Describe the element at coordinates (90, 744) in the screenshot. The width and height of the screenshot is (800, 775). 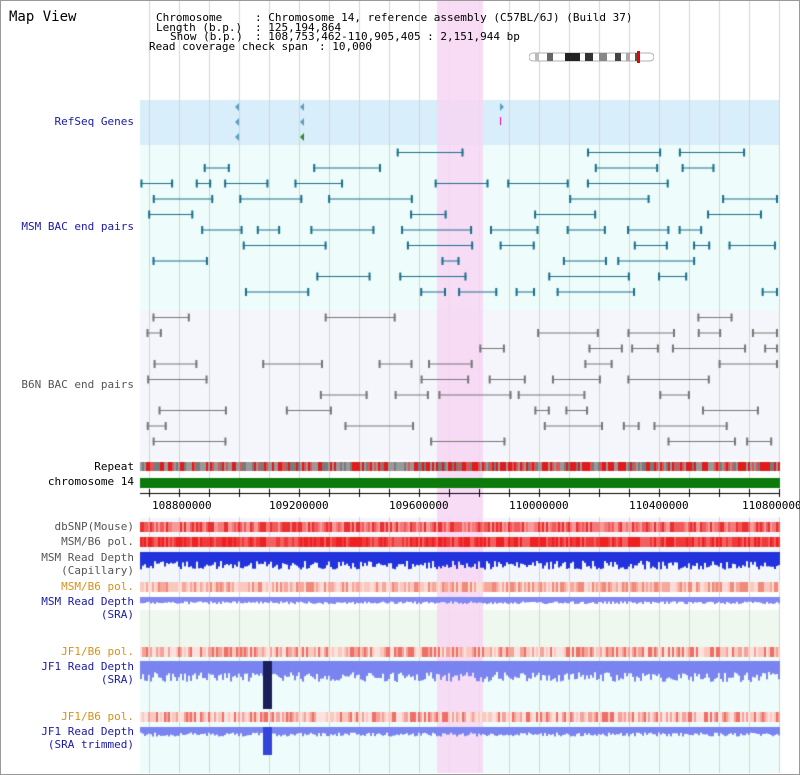
I see `track-label-sra-trimmed: (SRA trimmed)` at that location.